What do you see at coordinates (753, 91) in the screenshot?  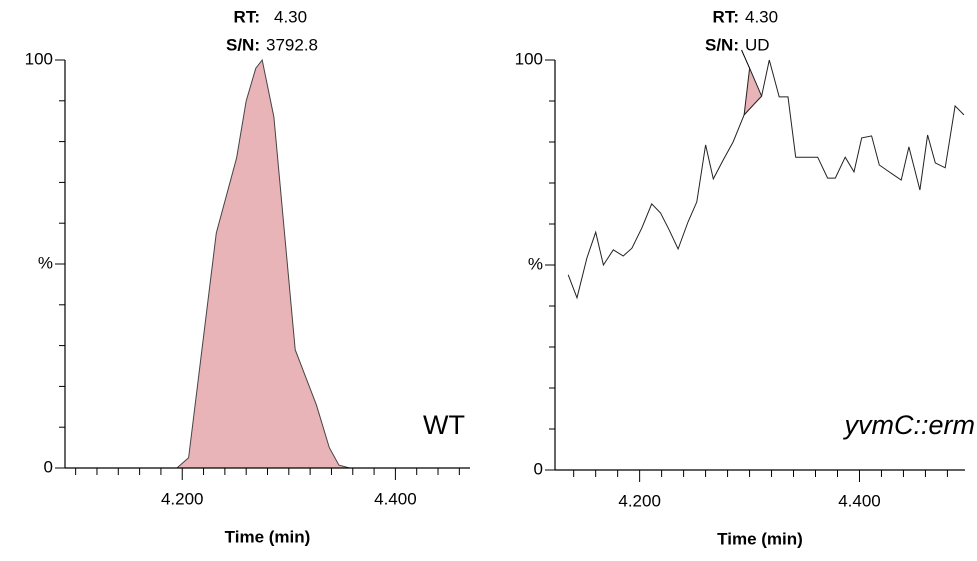 I see `peak-area` at bounding box center [753, 91].